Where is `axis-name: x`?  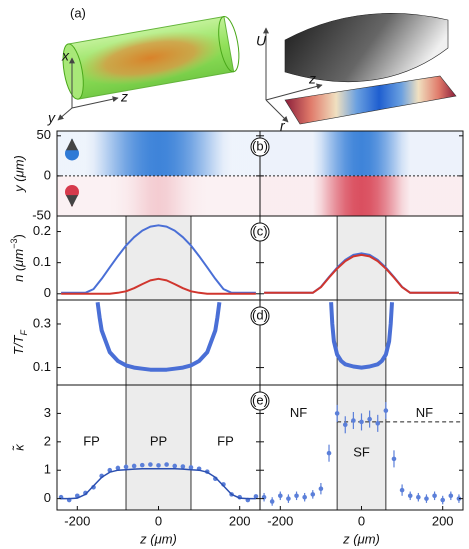
axis-name: x is located at coordinates (65, 56).